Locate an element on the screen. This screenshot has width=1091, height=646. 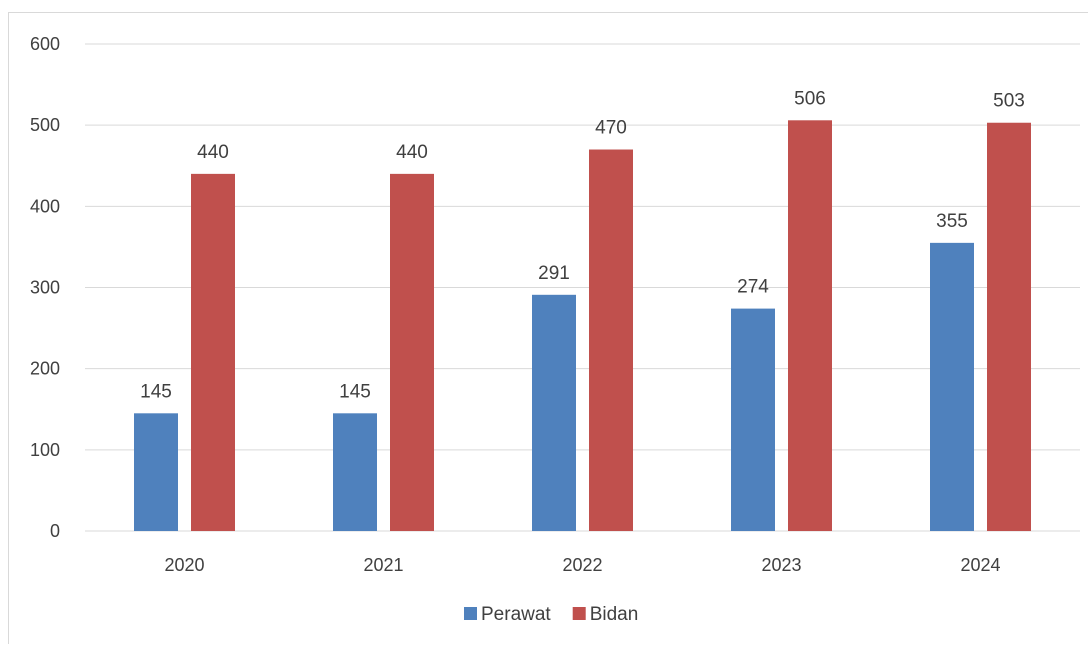
data-label: 470 is located at coordinates (611, 128).